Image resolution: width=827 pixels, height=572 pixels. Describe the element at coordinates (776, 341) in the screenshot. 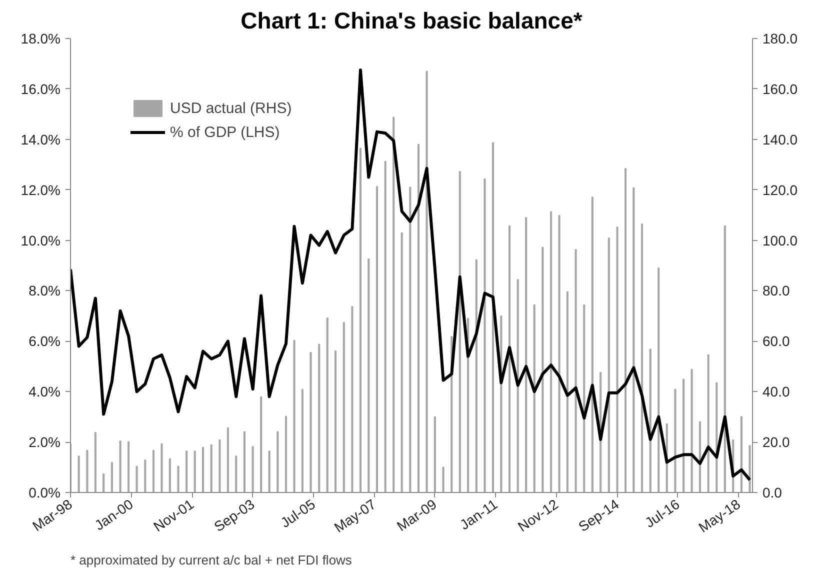

I see `y2-tick-label: 60.0` at that location.